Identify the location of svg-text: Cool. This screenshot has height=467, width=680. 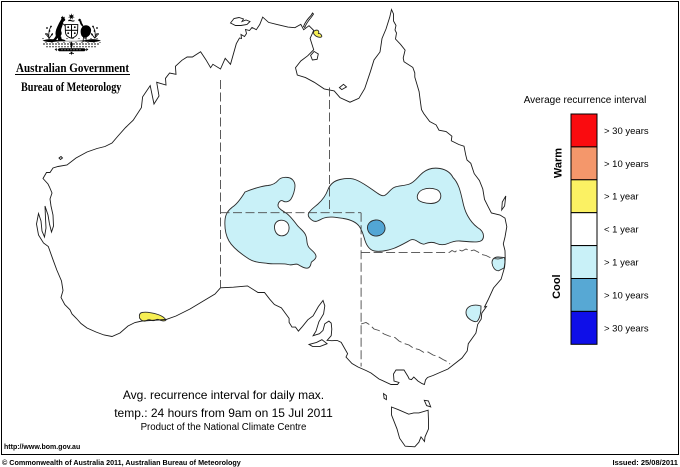
(557, 286).